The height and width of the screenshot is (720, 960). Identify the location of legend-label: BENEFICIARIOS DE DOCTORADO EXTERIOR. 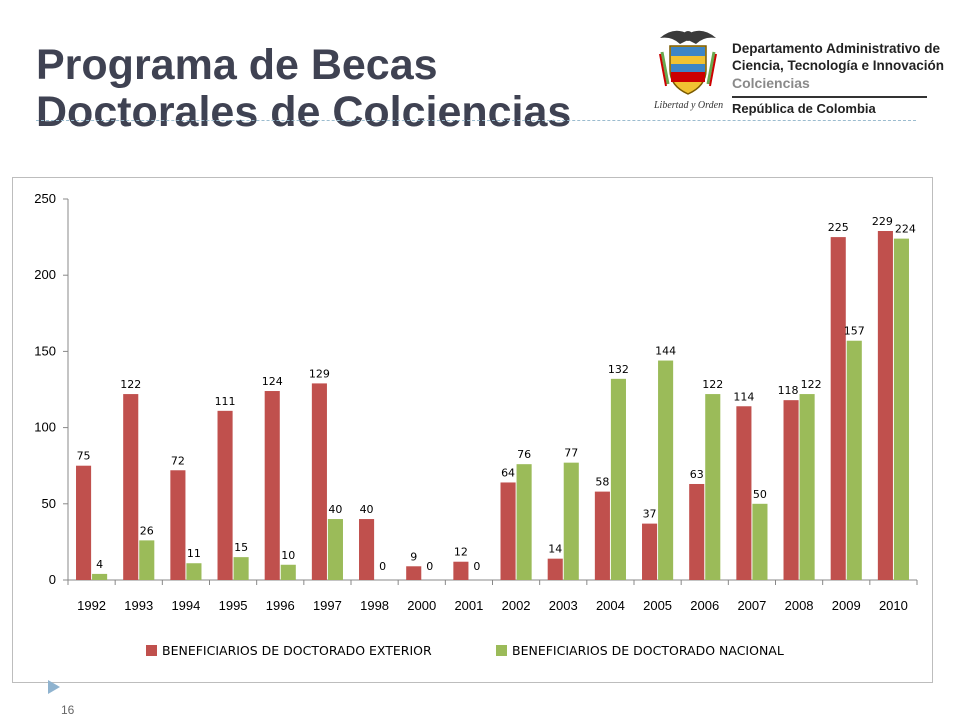
(297, 650).